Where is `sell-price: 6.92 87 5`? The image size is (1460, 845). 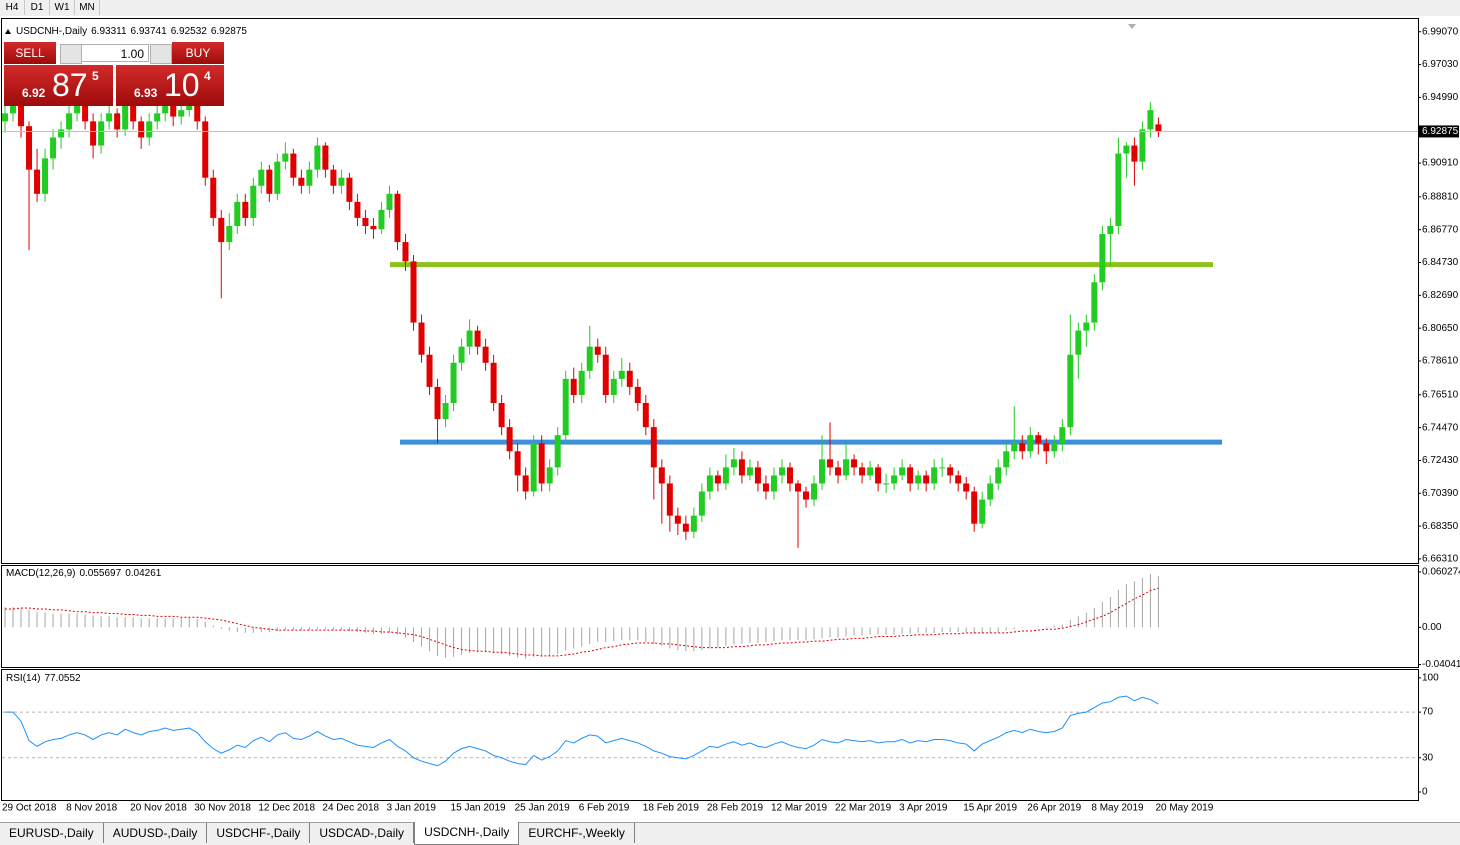 sell-price: 6.92 87 5 is located at coordinates (58, 85).